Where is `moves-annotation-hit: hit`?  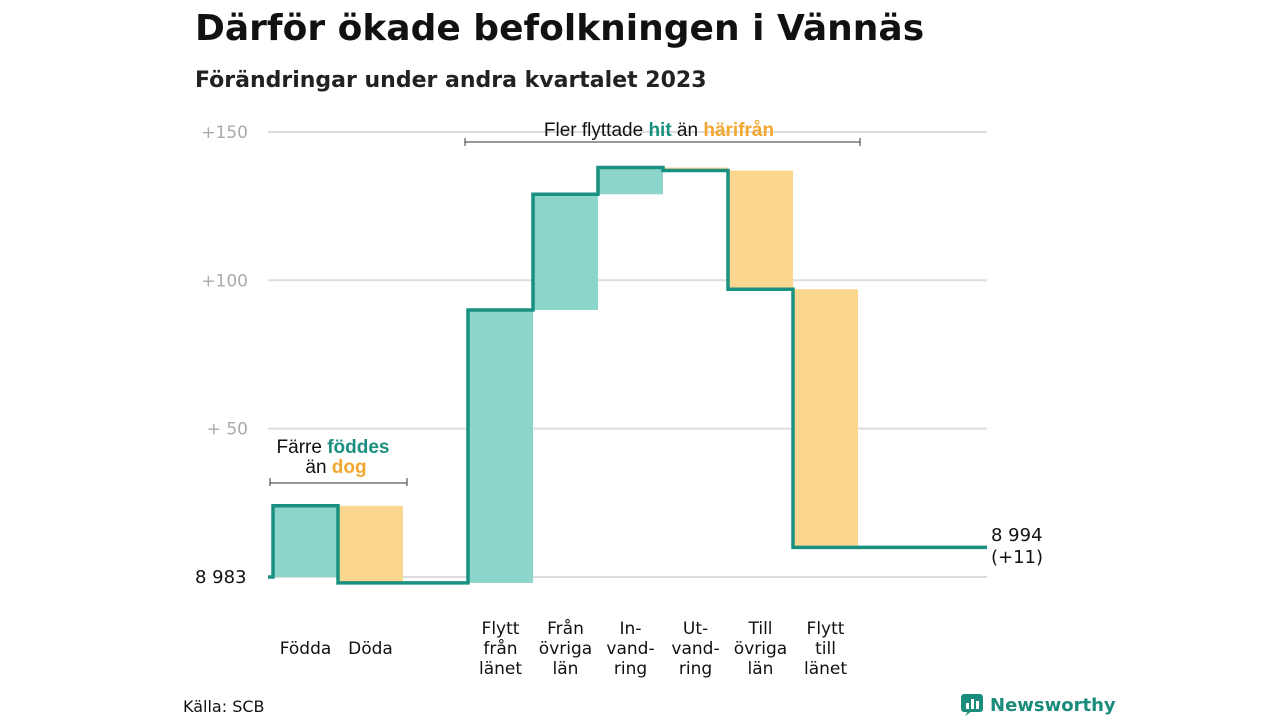
moves-annotation-hit: hit is located at coordinates (660, 130).